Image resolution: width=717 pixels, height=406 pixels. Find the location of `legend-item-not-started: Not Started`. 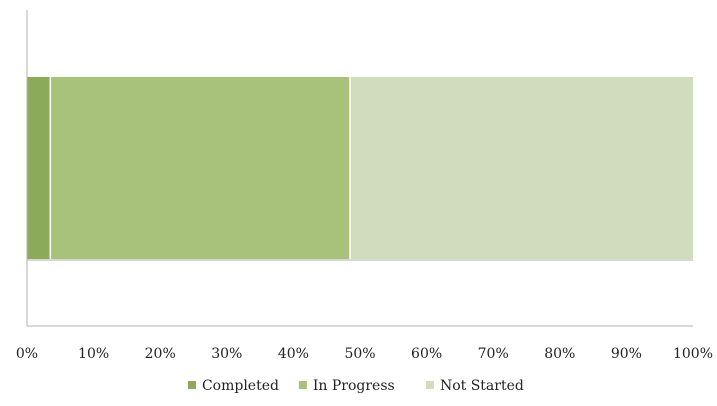

legend-item-not-started: Not Started is located at coordinates (474, 386).